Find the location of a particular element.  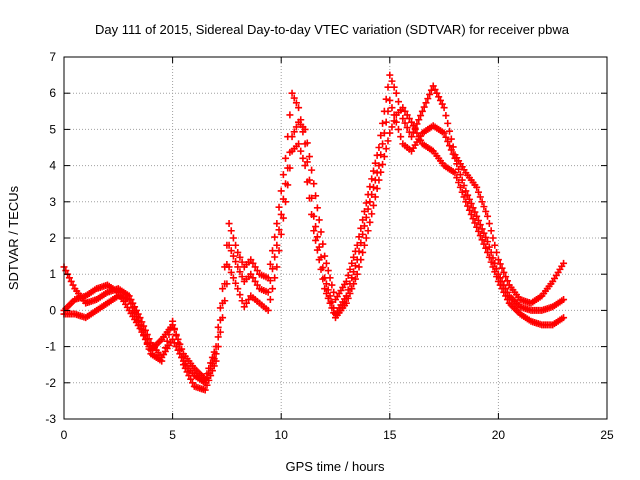

y-tick-label: 6 is located at coordinates (52, 93).